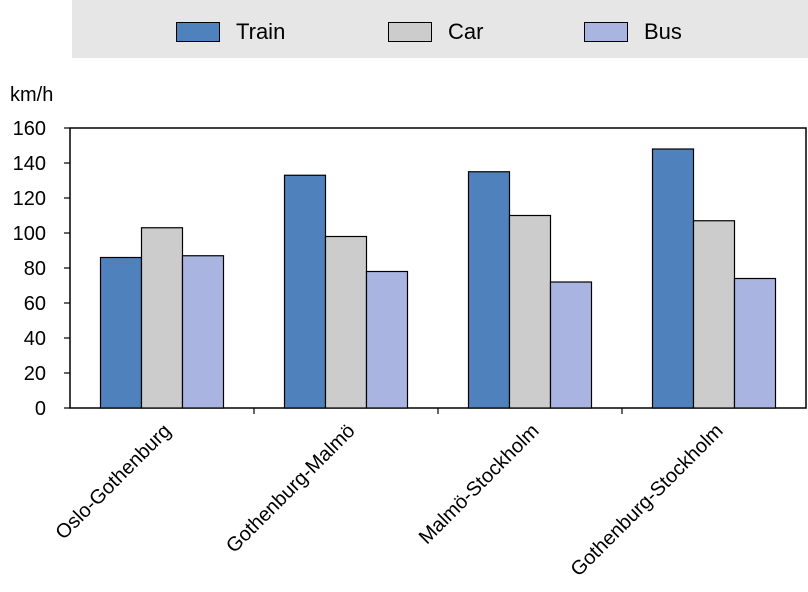 The image size is (808, 592). What do you see at coordinates (35, 304) in the screenshot?
I see `y-tick-label: 60` at bounding box center [35, 304].